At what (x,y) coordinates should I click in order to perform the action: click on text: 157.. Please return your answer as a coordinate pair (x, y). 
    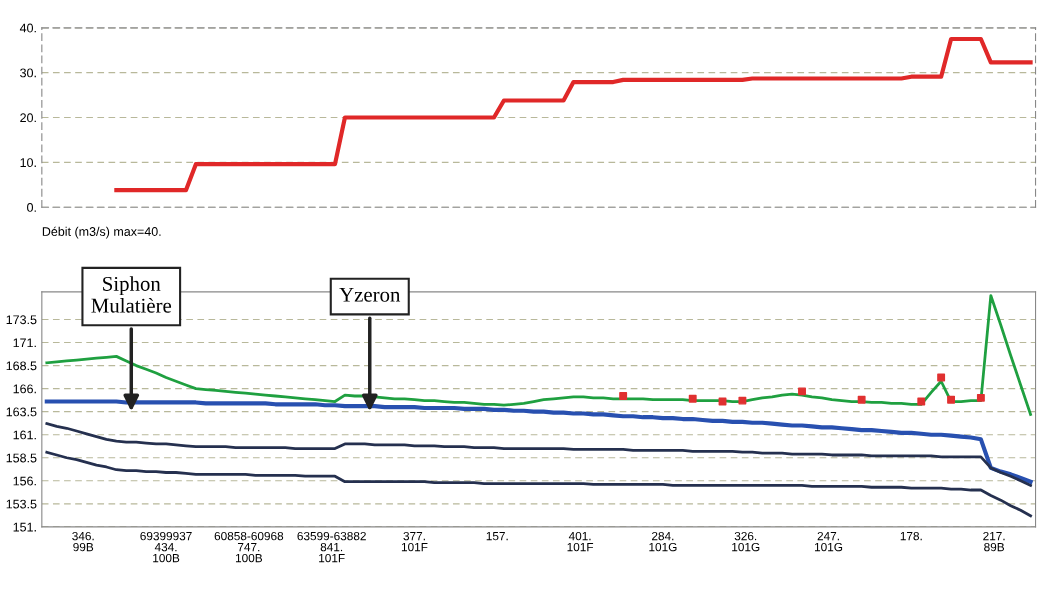
    Looking at the image, I should click on (497, 536).